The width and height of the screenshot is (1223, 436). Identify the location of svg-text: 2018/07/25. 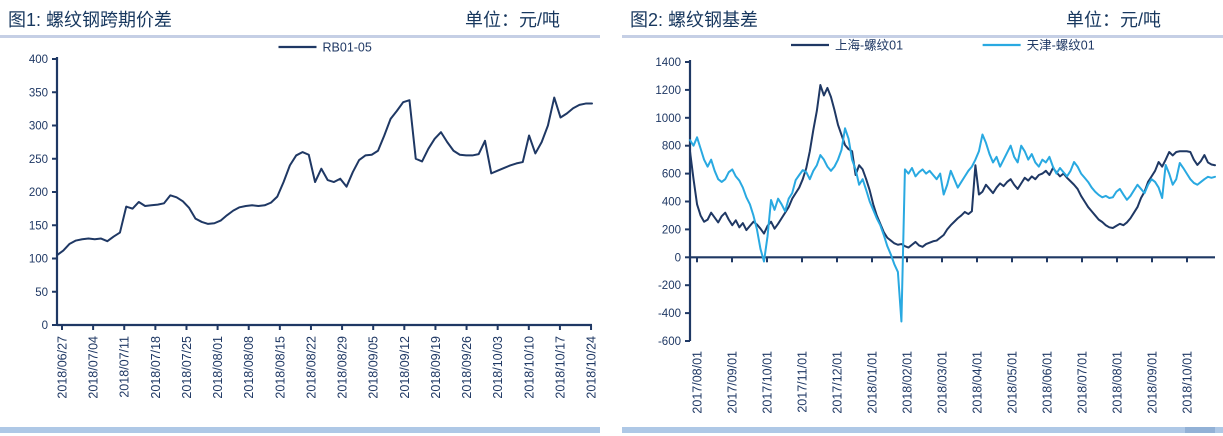
(187, 367).